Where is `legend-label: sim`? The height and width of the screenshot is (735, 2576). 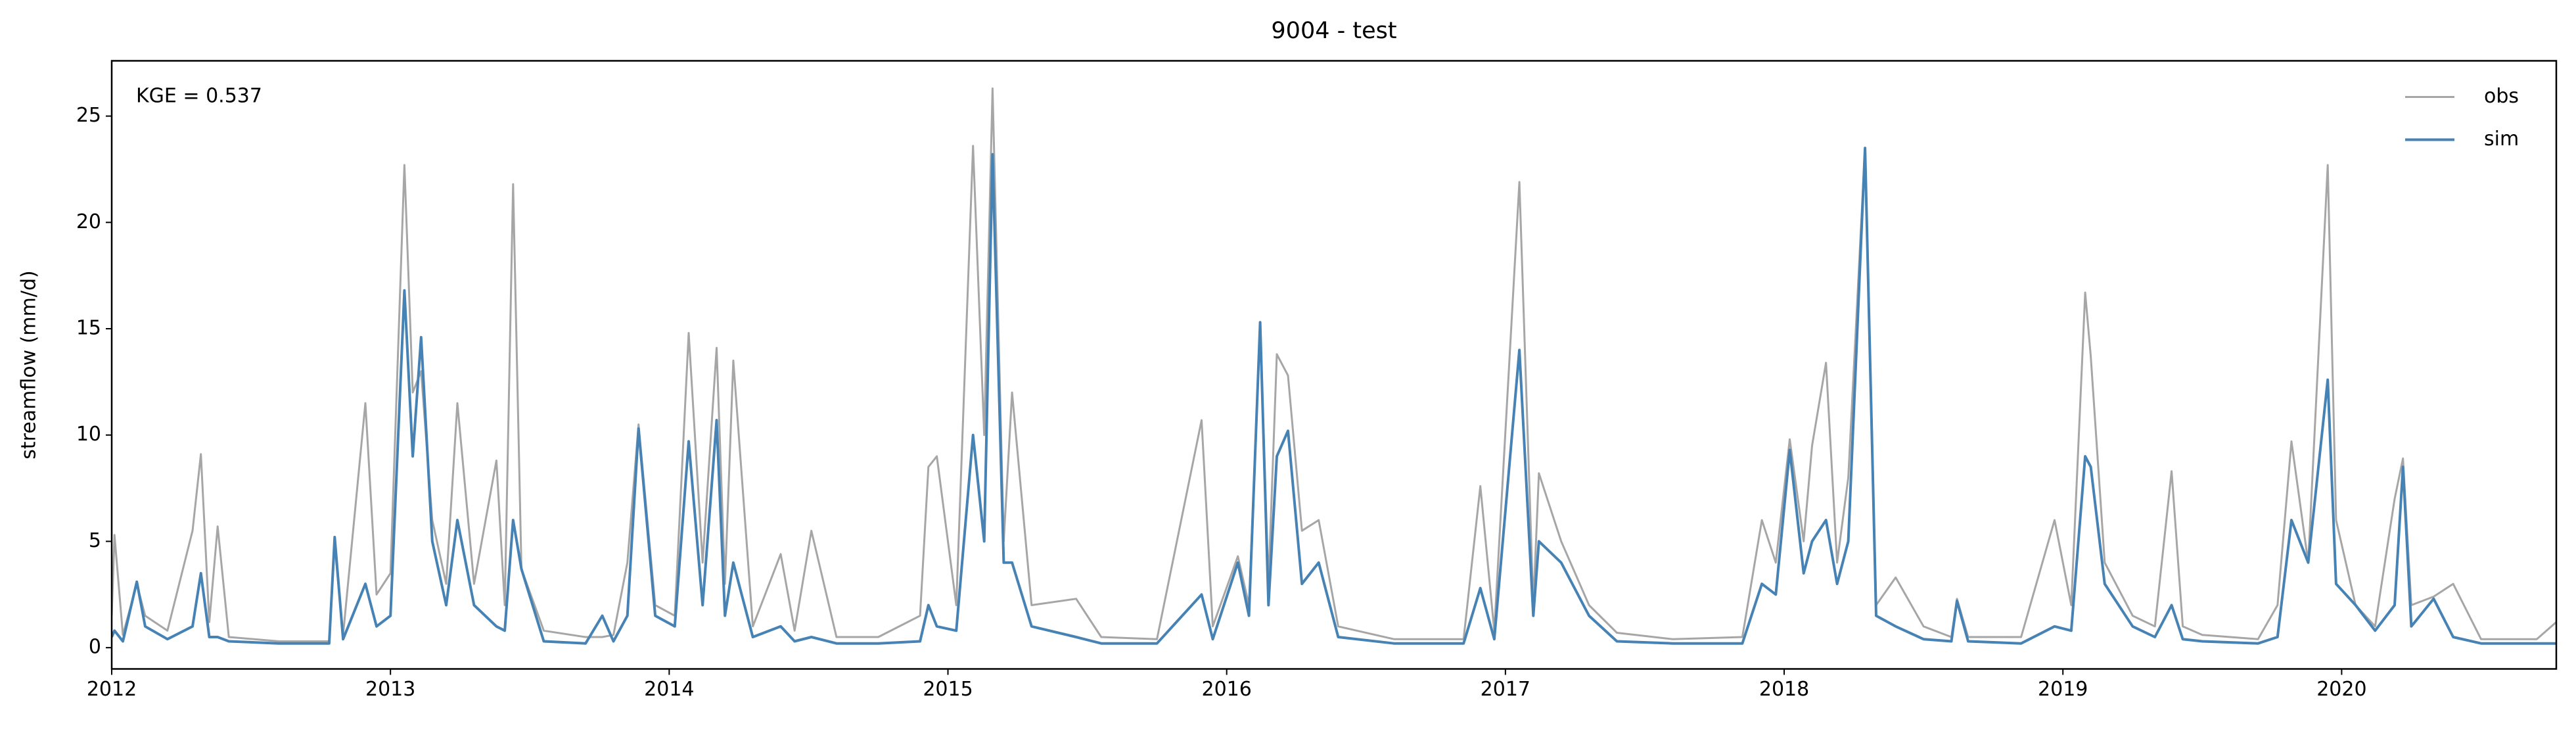
legend-label: sim is located at coordinates (2501, 139).